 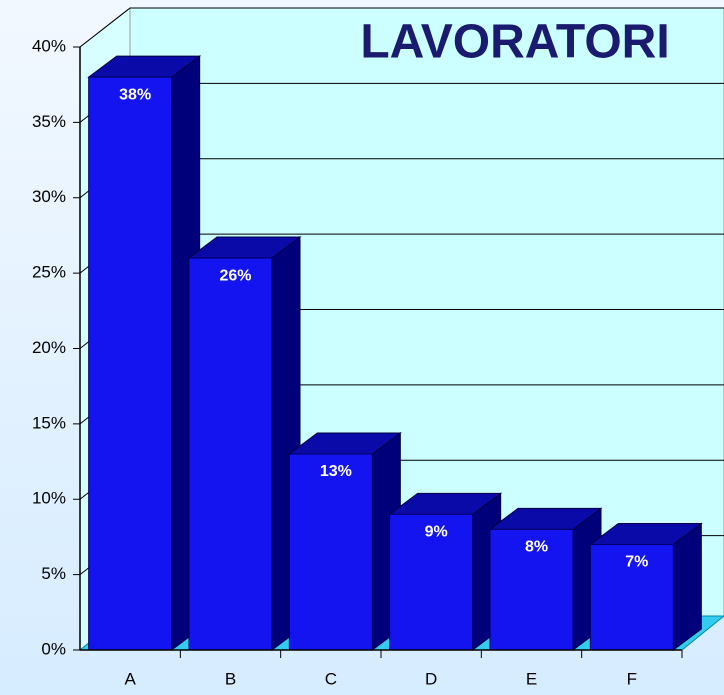 What do you see at coordinates (514, 42) in the screenshot?
I see `chart-title: LAVORATORI` at bounding box center [514, 42].